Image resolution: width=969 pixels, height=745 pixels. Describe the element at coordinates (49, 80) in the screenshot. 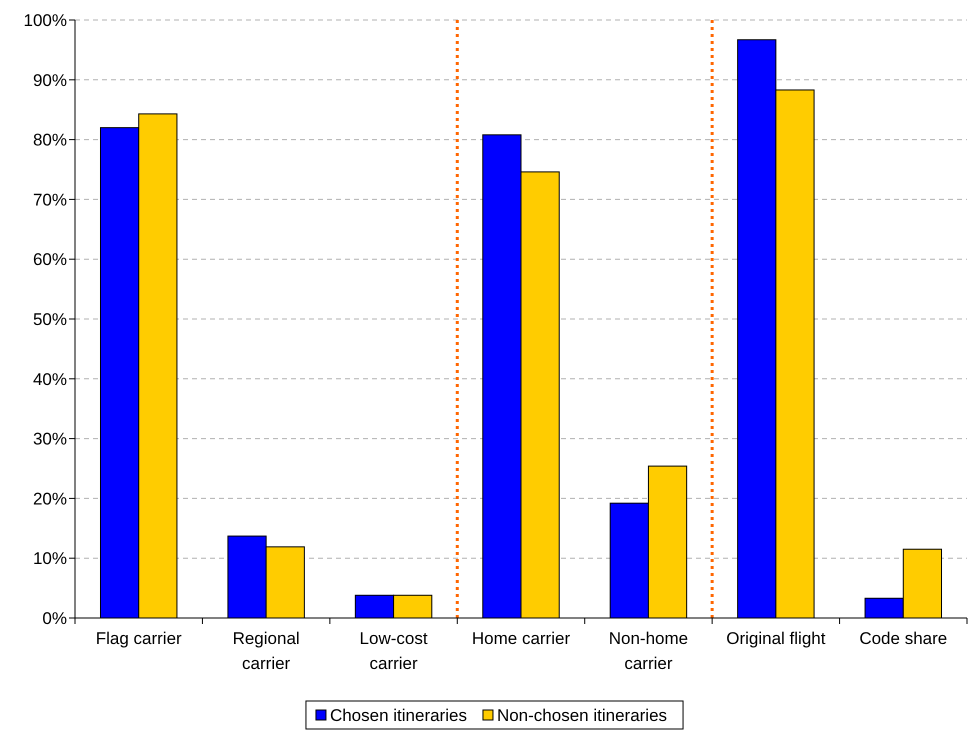

I see `y-tick-label: 90%` at that location.